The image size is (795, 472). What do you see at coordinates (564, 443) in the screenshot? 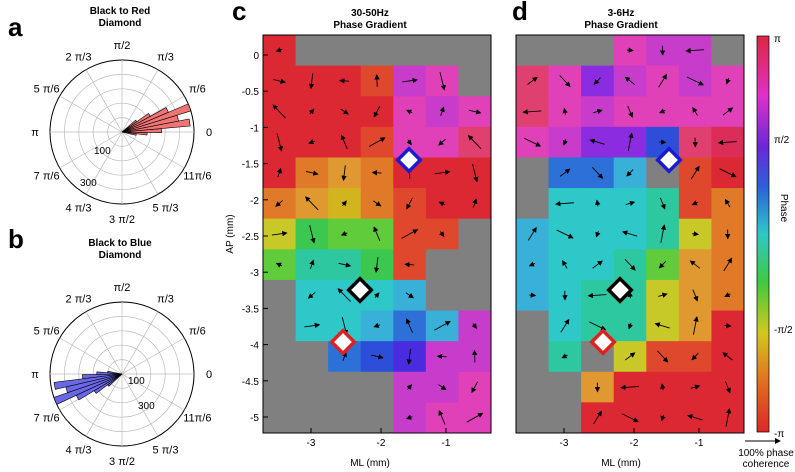
I see `map-d-xtick-label-0: -3` at bounding box center [564, 443].